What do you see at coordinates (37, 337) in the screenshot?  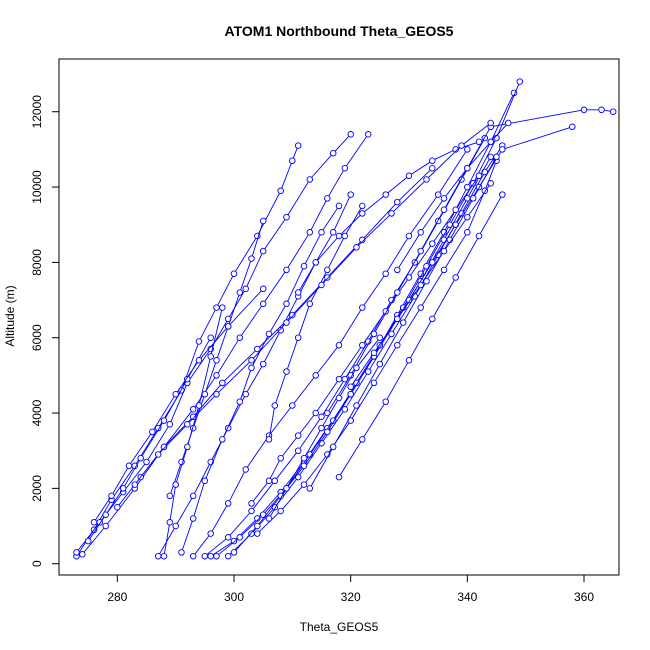 I see `y-tick-label: 6000` at bounding box center [37, 337].